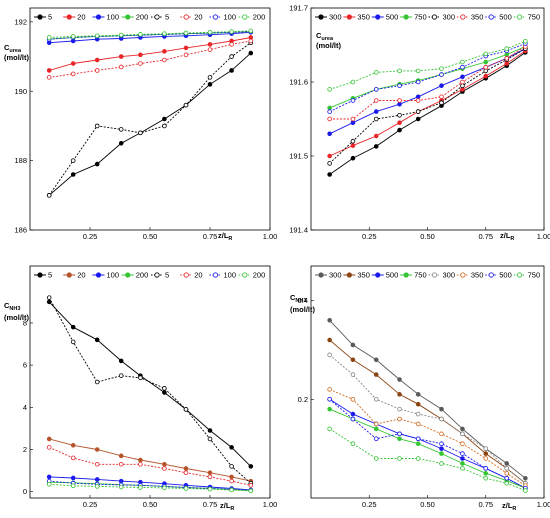 The image size is (550, 518). I want to click on series-100-solid, so click(150, 483).